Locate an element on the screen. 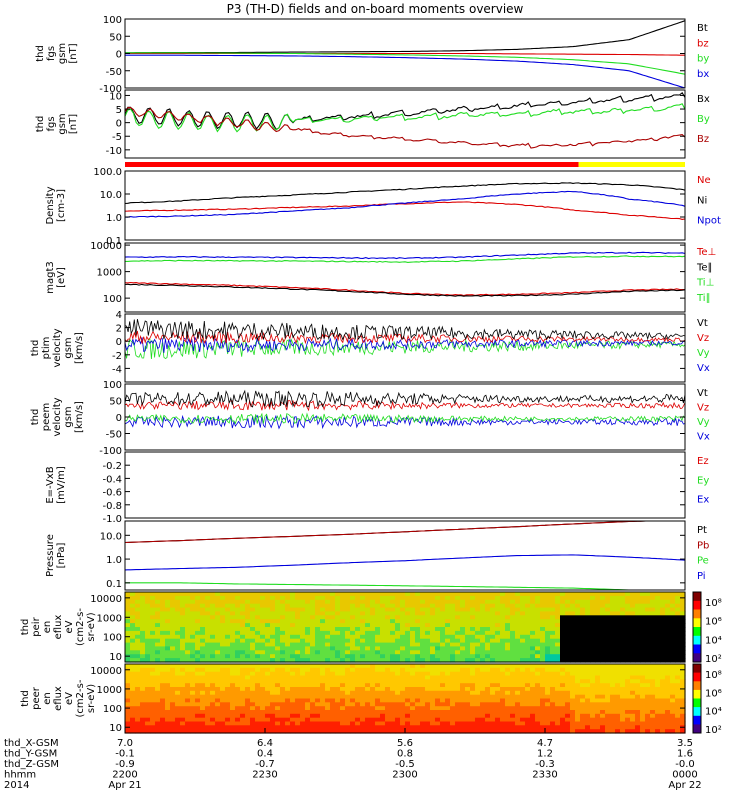 The width and height of the screenshot is (750, 800). colorbar-swatch is located at coordinates (697, 720).